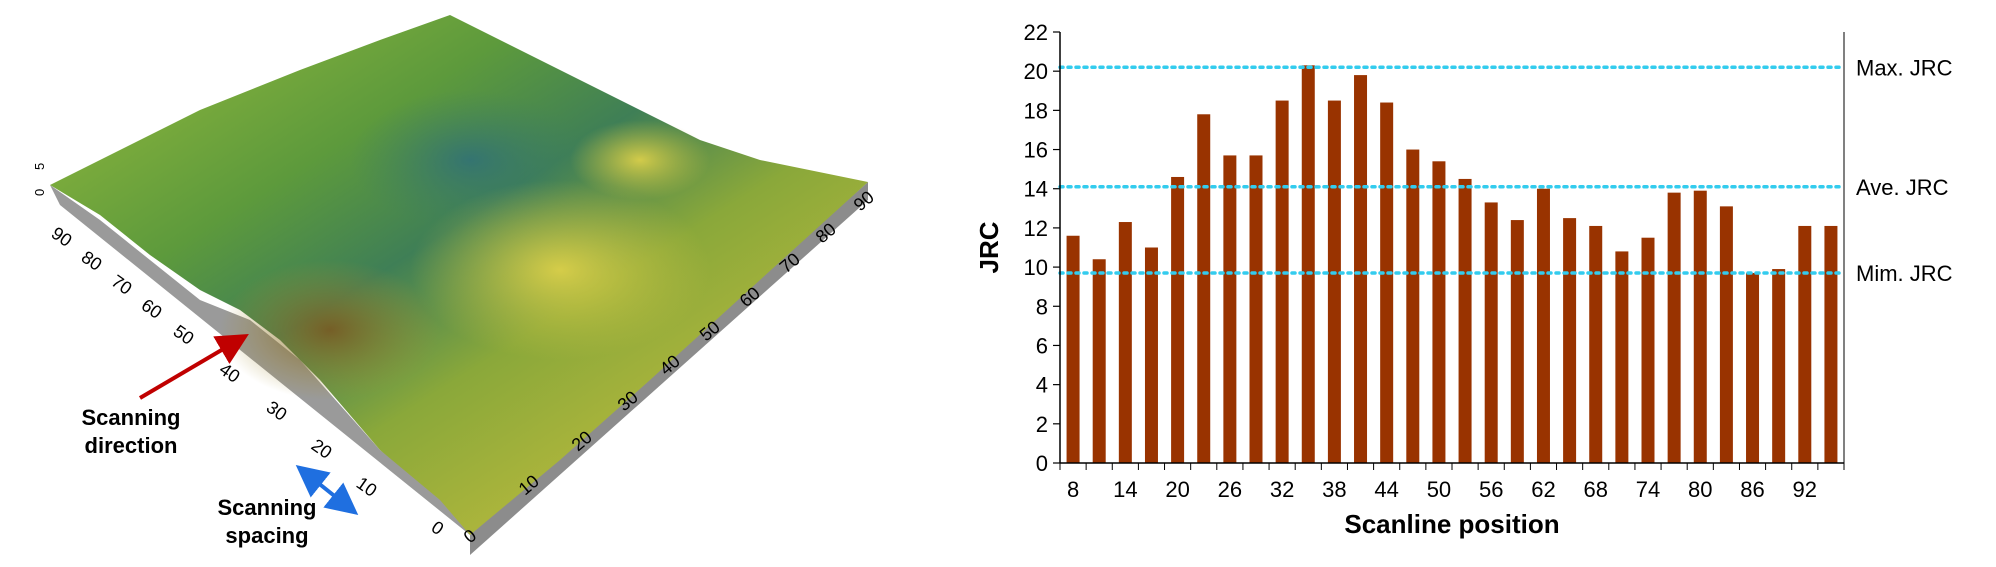  I want to click on left-tick-80: 80, so click(92, 261).